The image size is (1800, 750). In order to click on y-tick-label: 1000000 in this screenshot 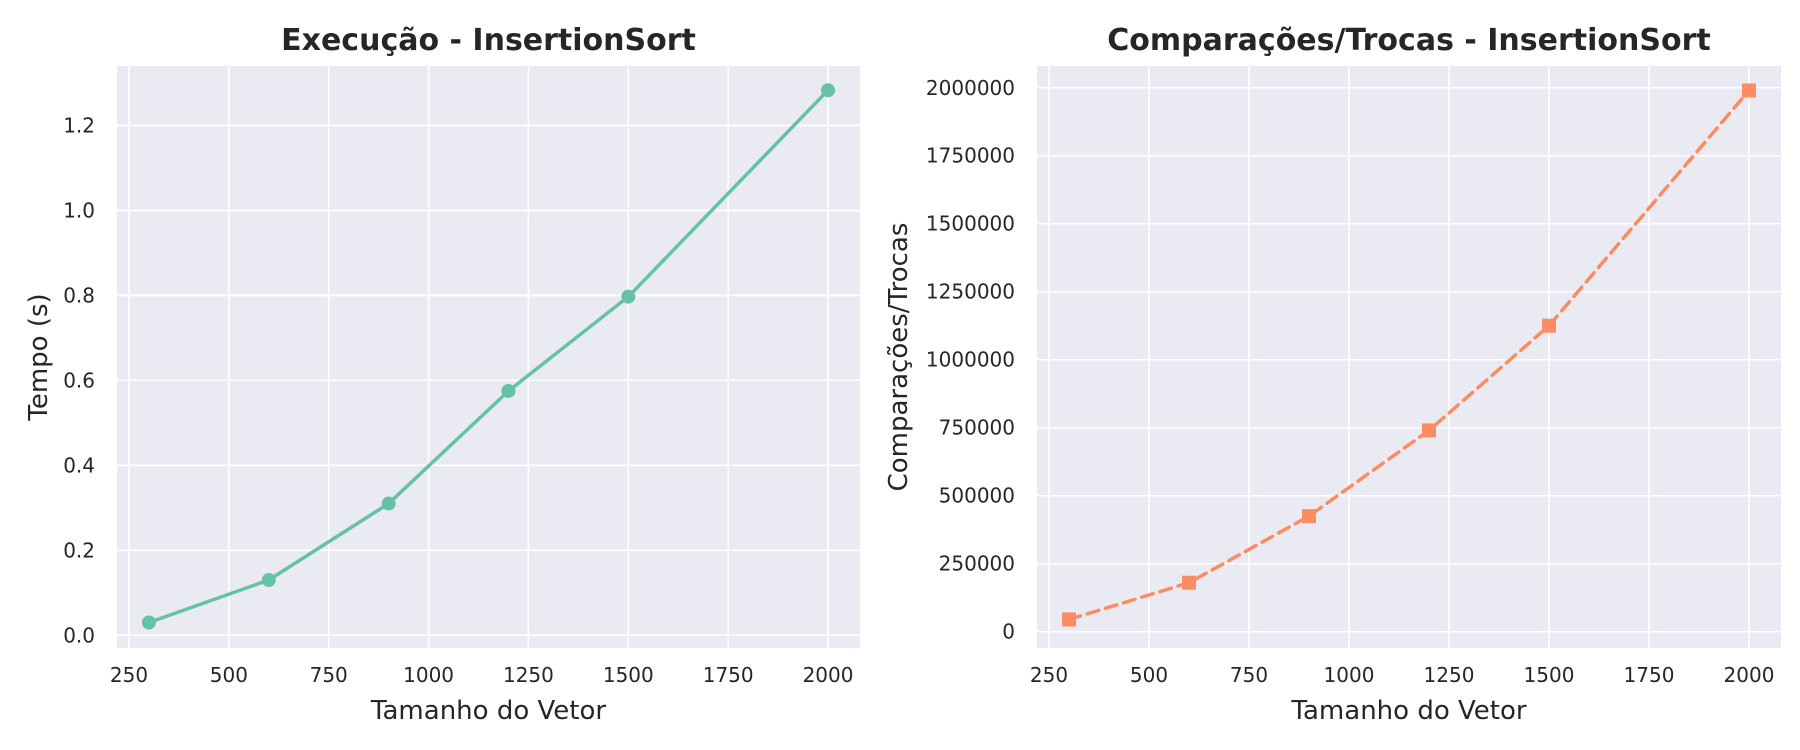, I will do `click(970, 360)`.